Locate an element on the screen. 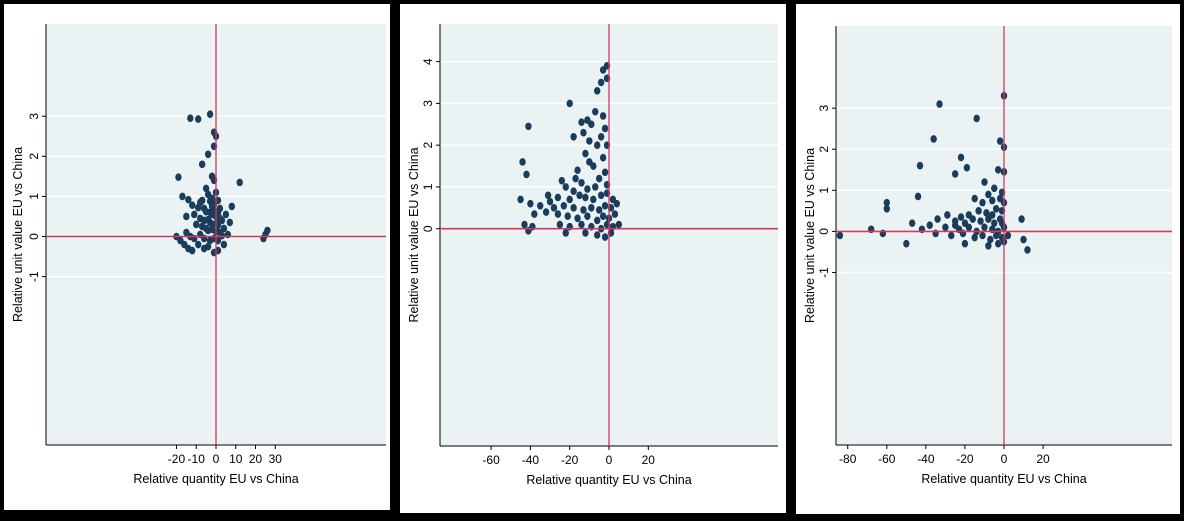 This screenshot has width=1184, height=521. x-tick-label: -80 is located at coordinates (848, 459).